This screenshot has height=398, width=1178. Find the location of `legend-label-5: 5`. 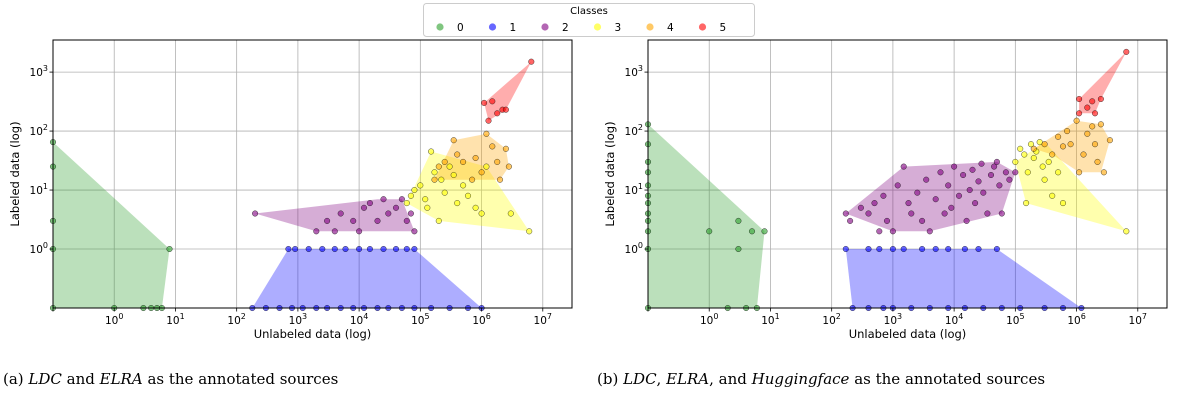

legend-label-5: 5 is located at coordinates (723, 28).